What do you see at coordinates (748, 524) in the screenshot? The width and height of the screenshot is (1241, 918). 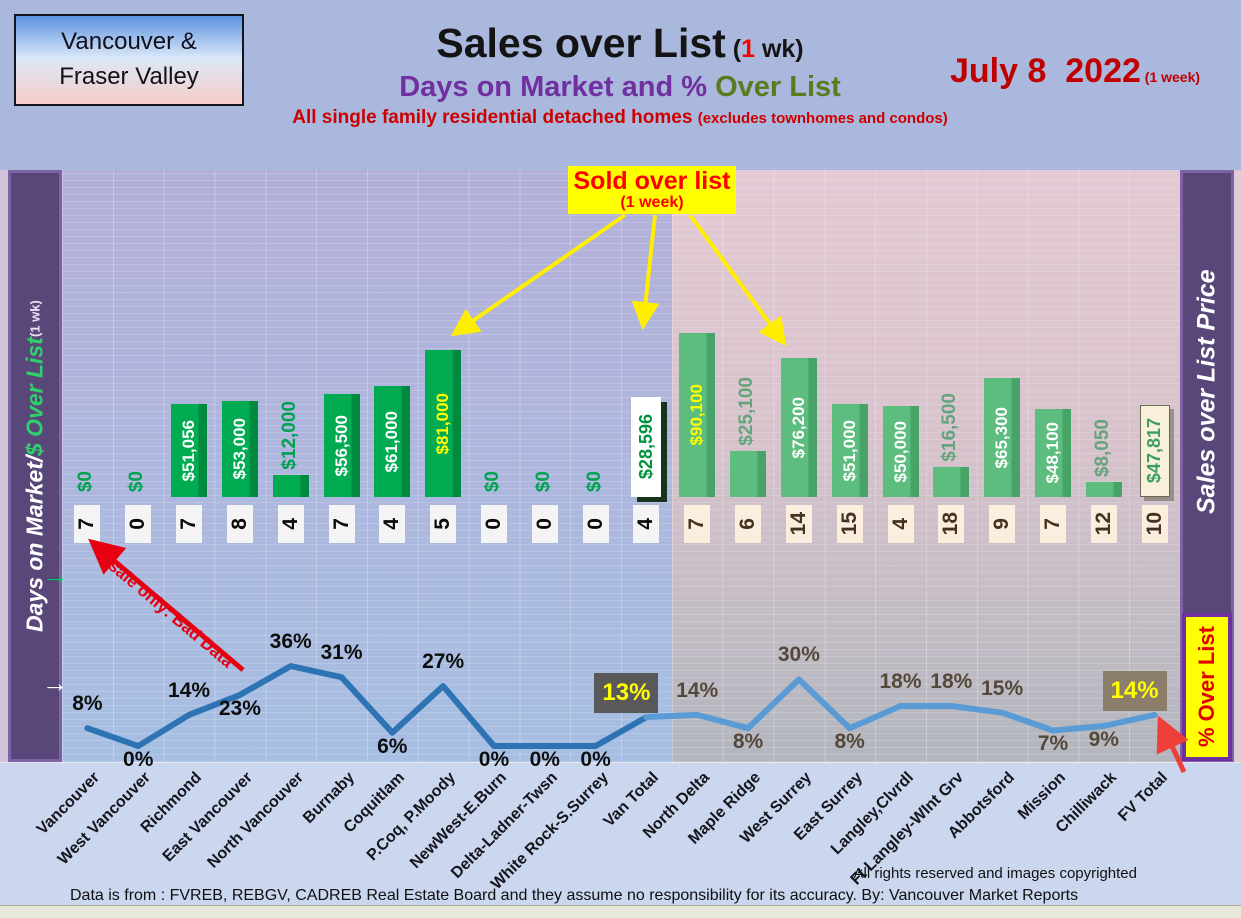 I see `days-on-market-value: 6` at bounding box center [748, 524].